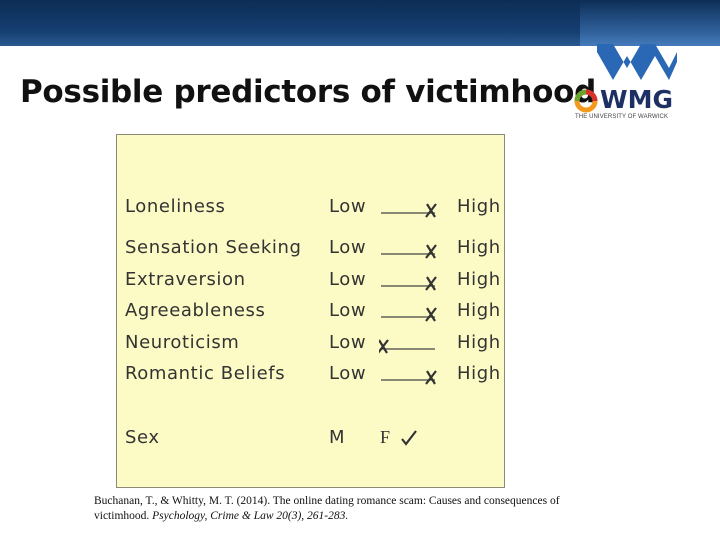  What do you see at coordinates (185, 279) in the screenshot?
I see `trait-label: Extraversion` at bounding box center [185, 279].